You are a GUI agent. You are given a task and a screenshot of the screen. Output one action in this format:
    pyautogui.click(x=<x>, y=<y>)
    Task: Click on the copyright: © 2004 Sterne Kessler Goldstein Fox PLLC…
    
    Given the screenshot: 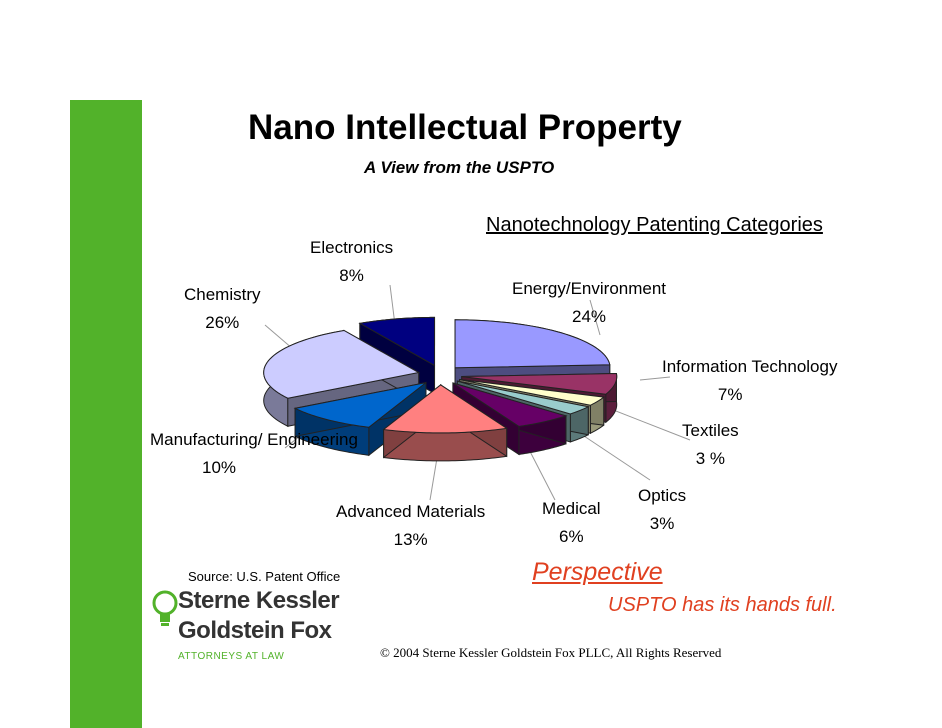 What is the action you would take?
    pyautogui.click(x=551, y=652)
    